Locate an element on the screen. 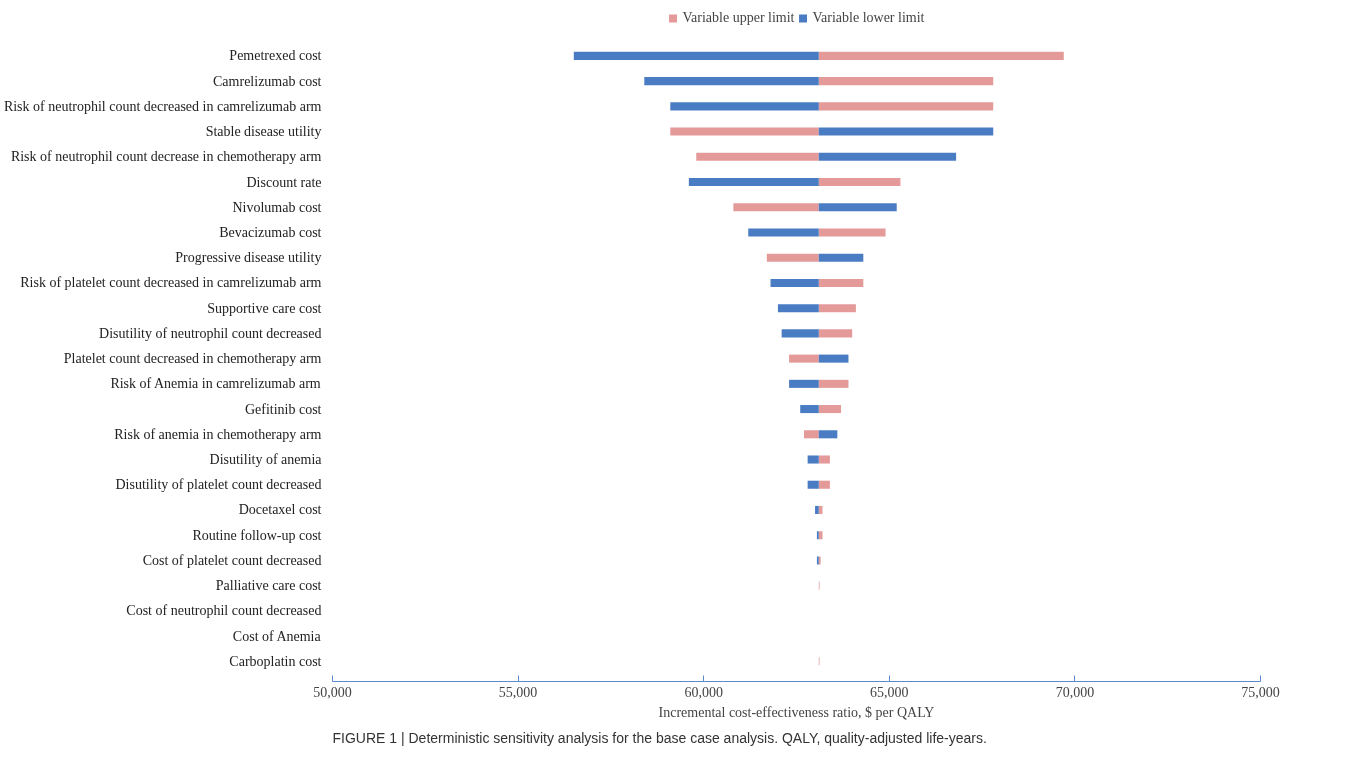  y-tick-label: Risk of neutrophil count decreased in camrelizumab arm is located at coordinates (162, 106).